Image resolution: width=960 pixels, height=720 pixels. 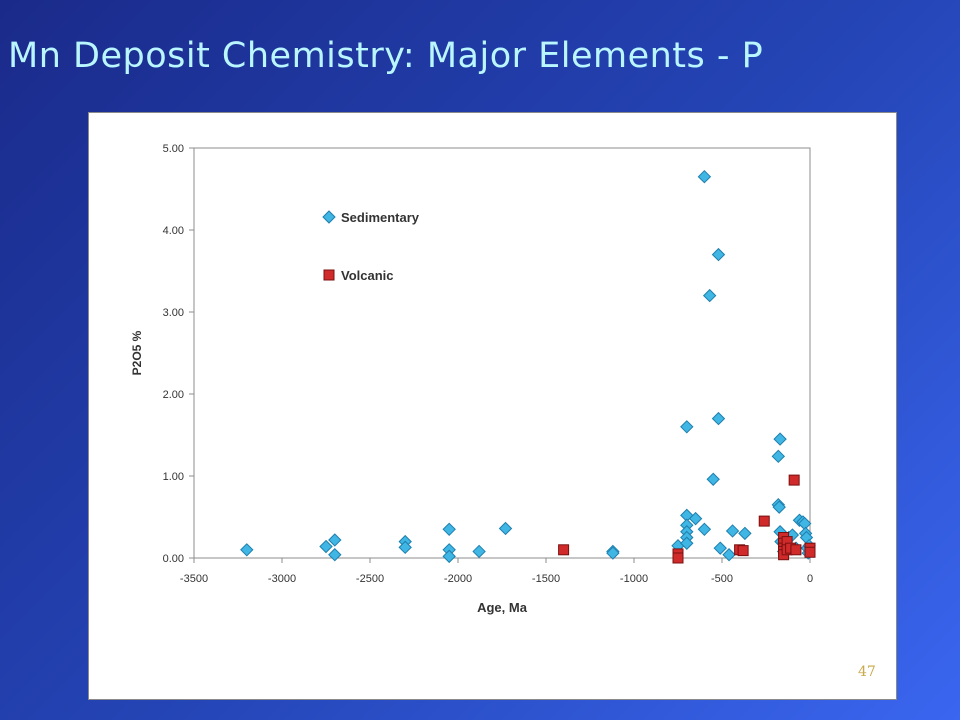 What do you see at coordinates (194, 579) in the screenshot?
I see `x-tick-label: -3500` at bounding box center [194, 579].